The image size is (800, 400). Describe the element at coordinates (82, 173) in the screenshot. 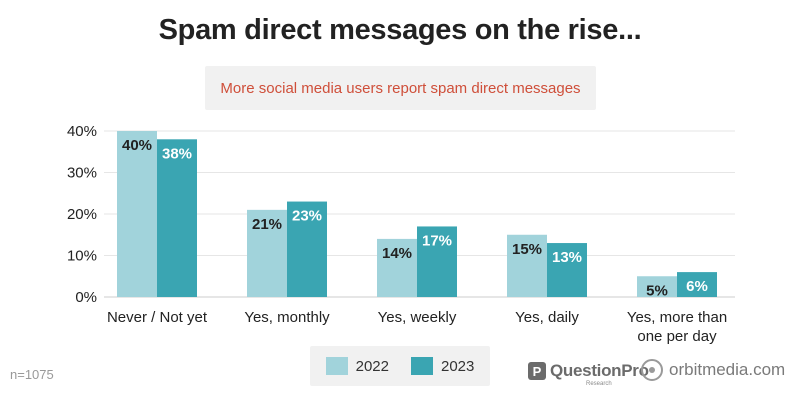

I see `y-tick-label: 30%` at that location.